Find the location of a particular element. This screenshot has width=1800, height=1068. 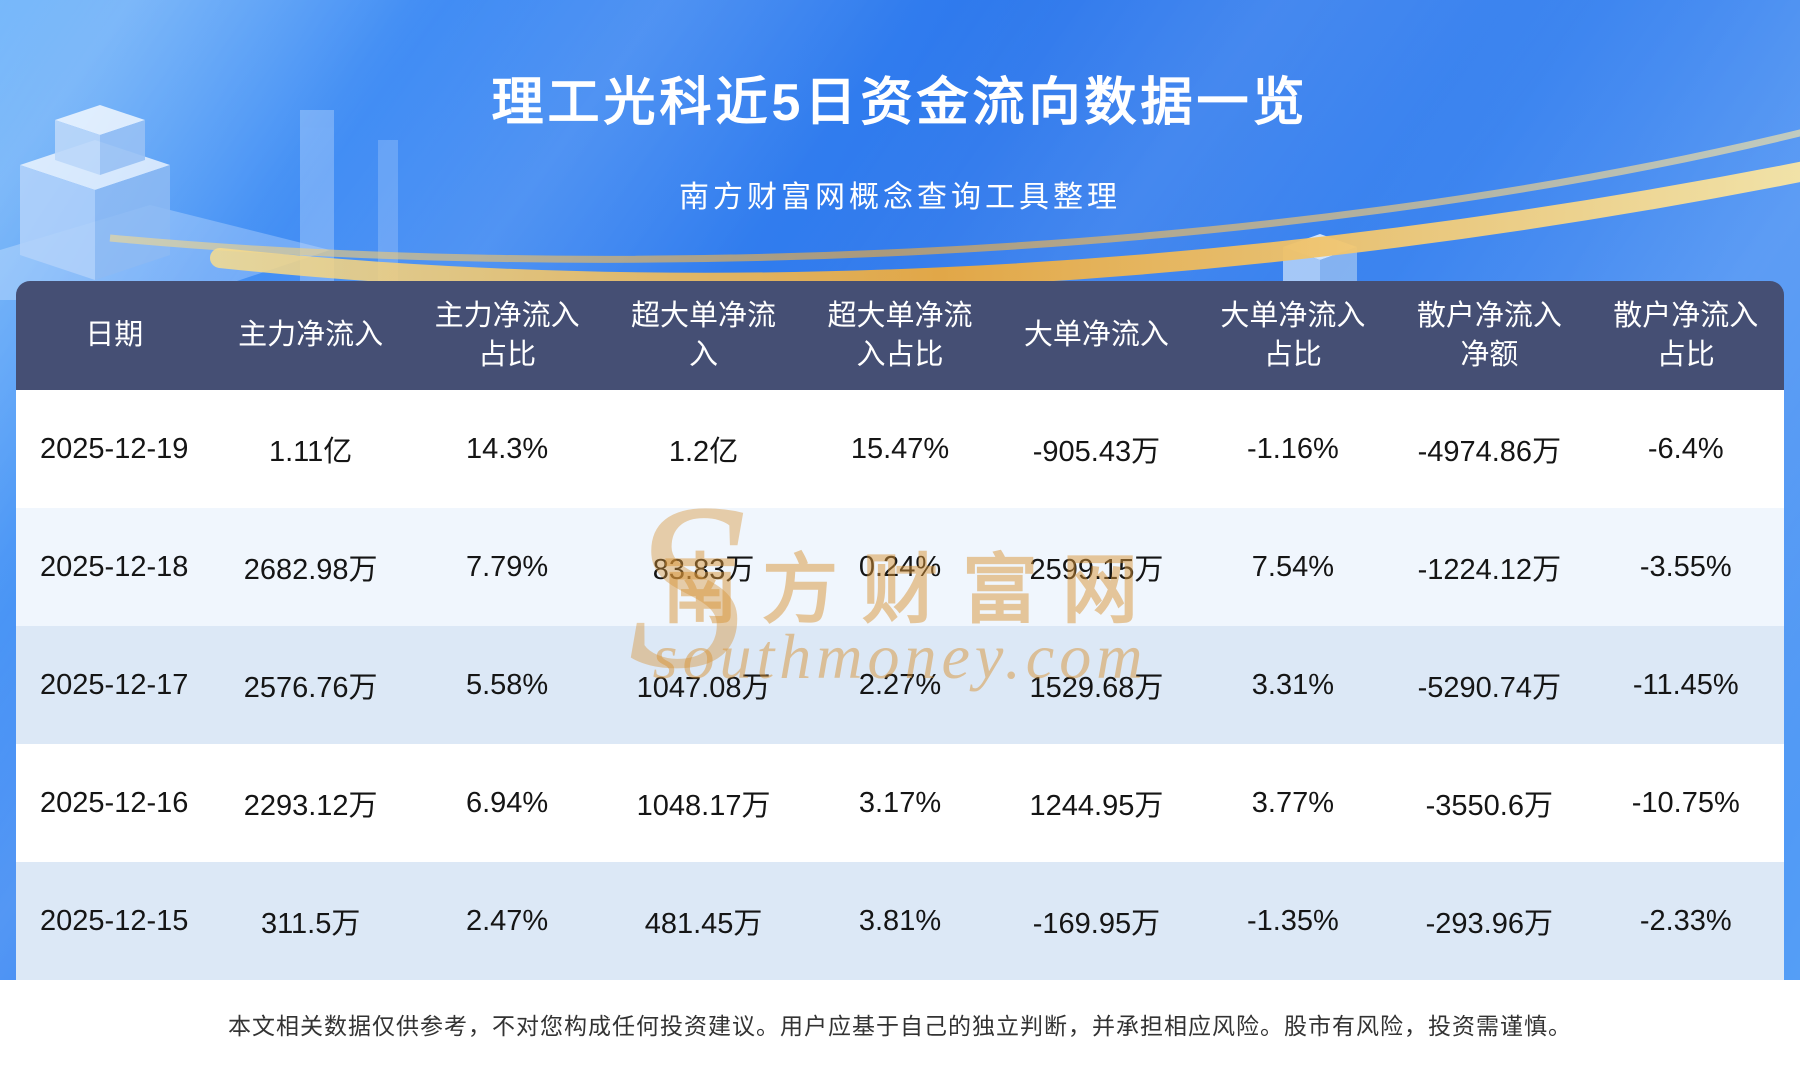

table-cell: 2599.15万 is located at coordinates (1096, 570).